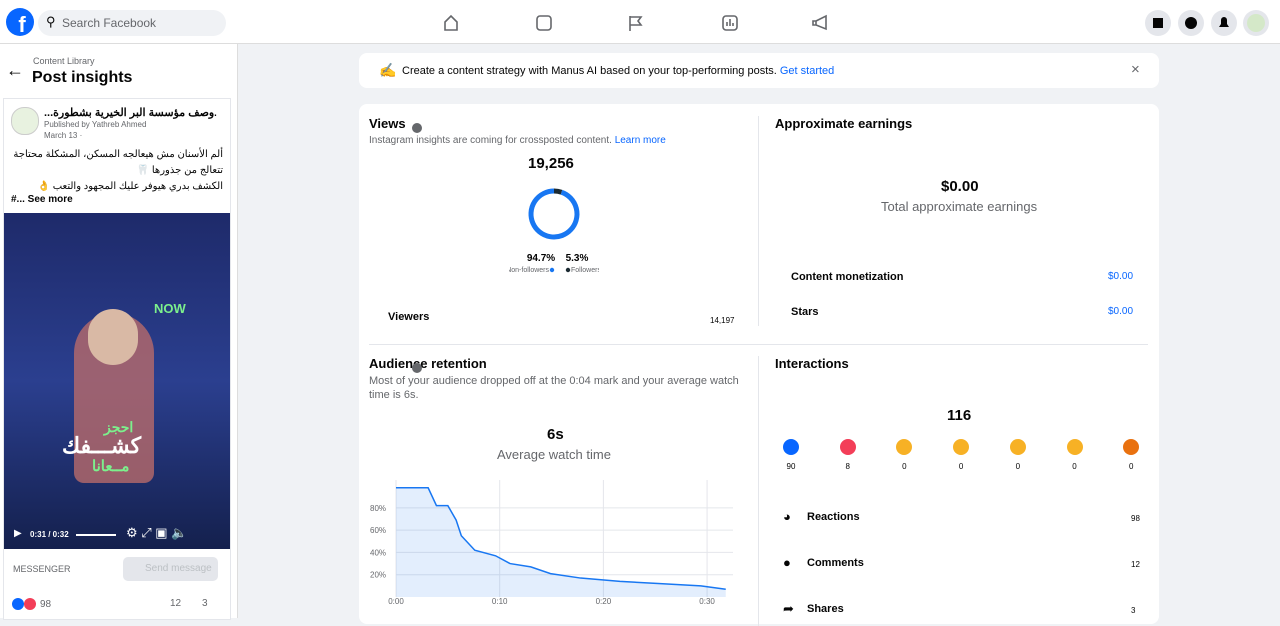 This screenshot has width=1280, height=626. What do you see at coordinates (378, 530) in the screenshot?
I see `y-tick-label: 60%` at bounding box center [378, 530].